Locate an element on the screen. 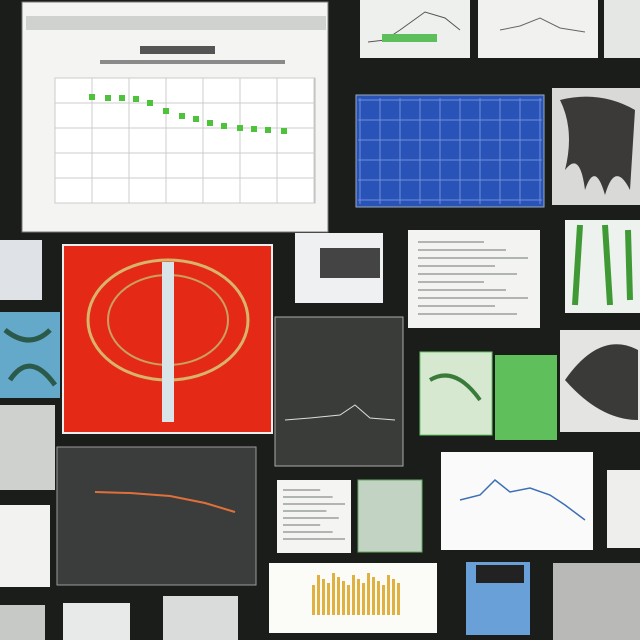 The height and width of the screenshot is (640, 640). heading-blur is located at coordinates (177, 50).